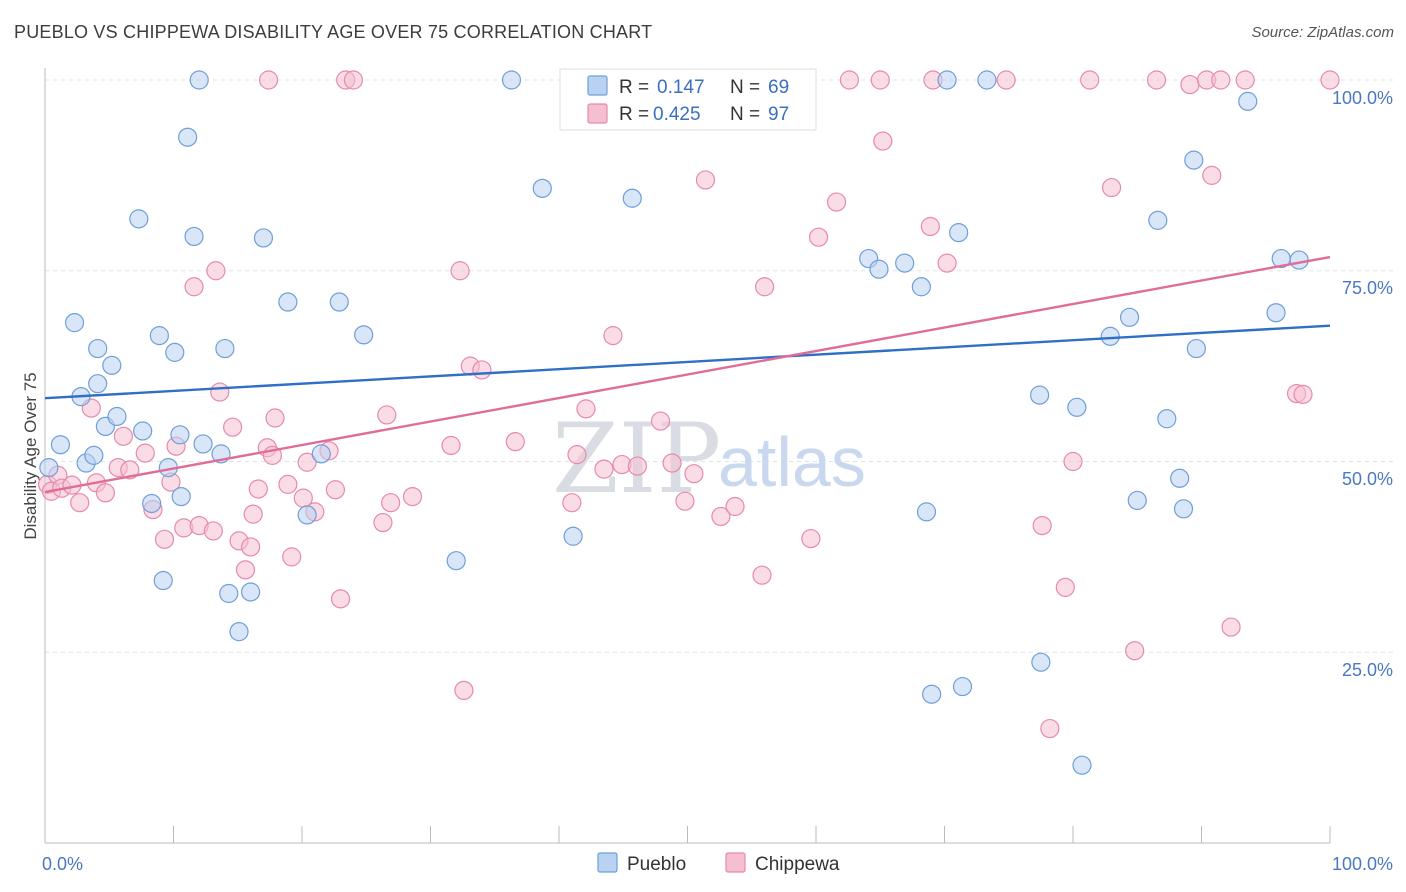  Describe the element at coordinates (1362, 98) in the screenshot. I see `y-tick-label-100: 100.0%` at that location.